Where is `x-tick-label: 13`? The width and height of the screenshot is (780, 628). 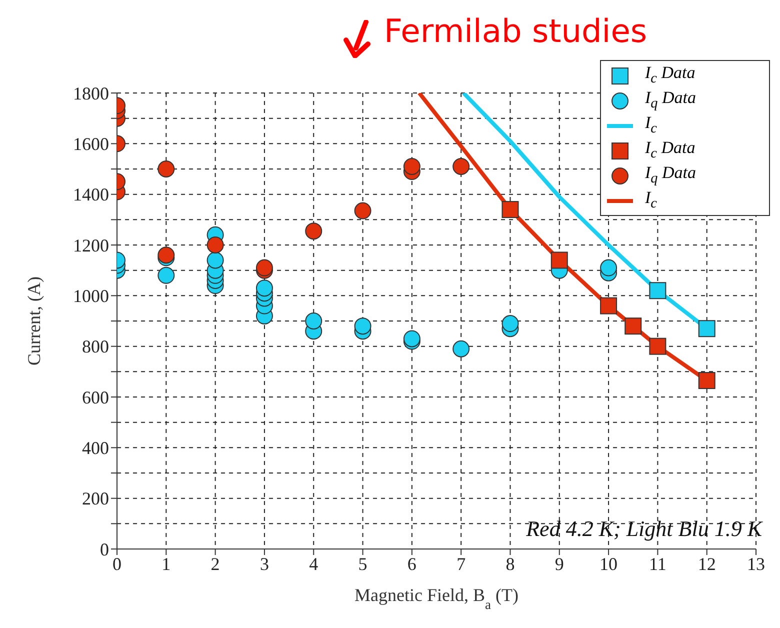
x-tick-label: 13 is located at coordinates (756, 564).